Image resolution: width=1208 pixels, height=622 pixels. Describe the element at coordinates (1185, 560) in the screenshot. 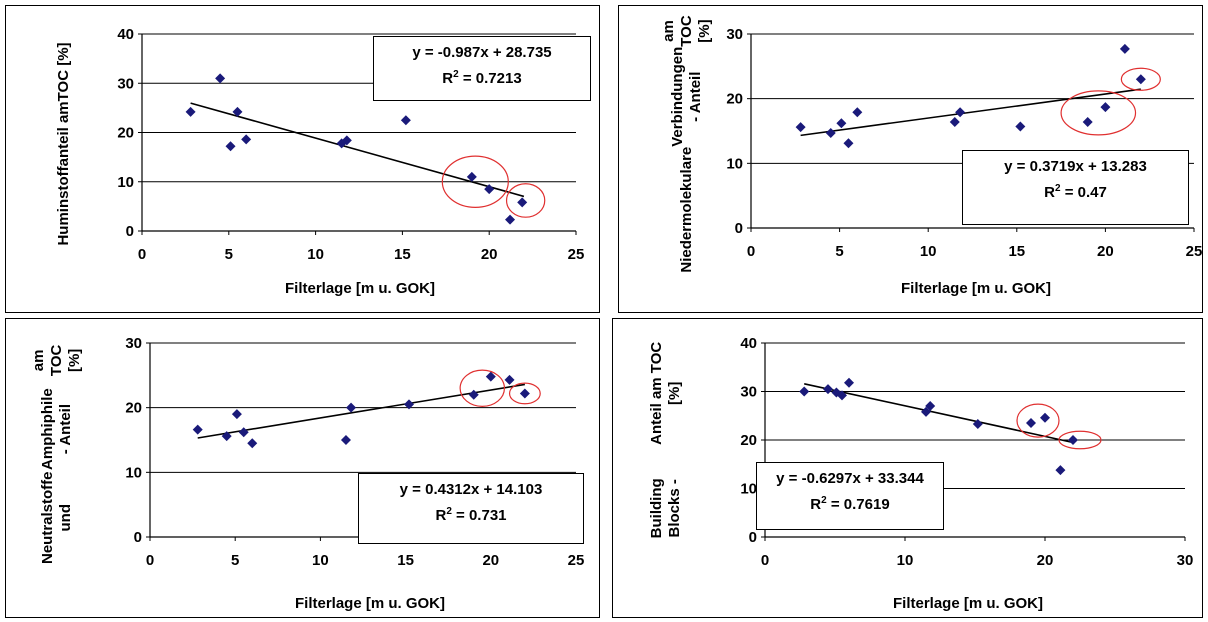

I see `x-tick-label: 30` at that location.